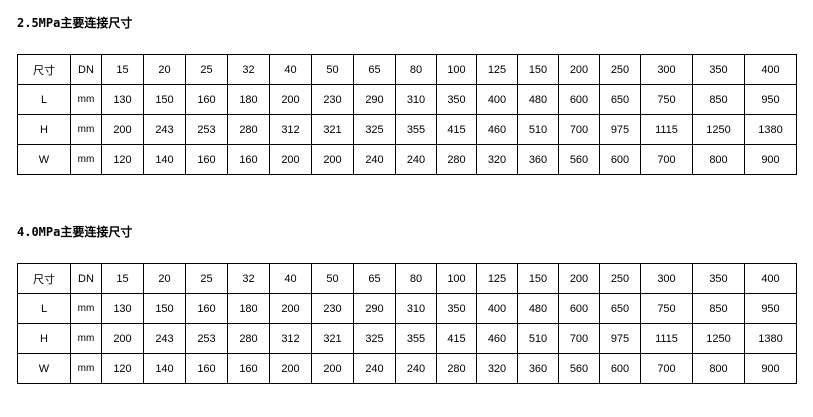 The image size is (813, 417). Describe the element at coordinates (538, 278) in the screenshot. I see `header-cell: 150` at that location.